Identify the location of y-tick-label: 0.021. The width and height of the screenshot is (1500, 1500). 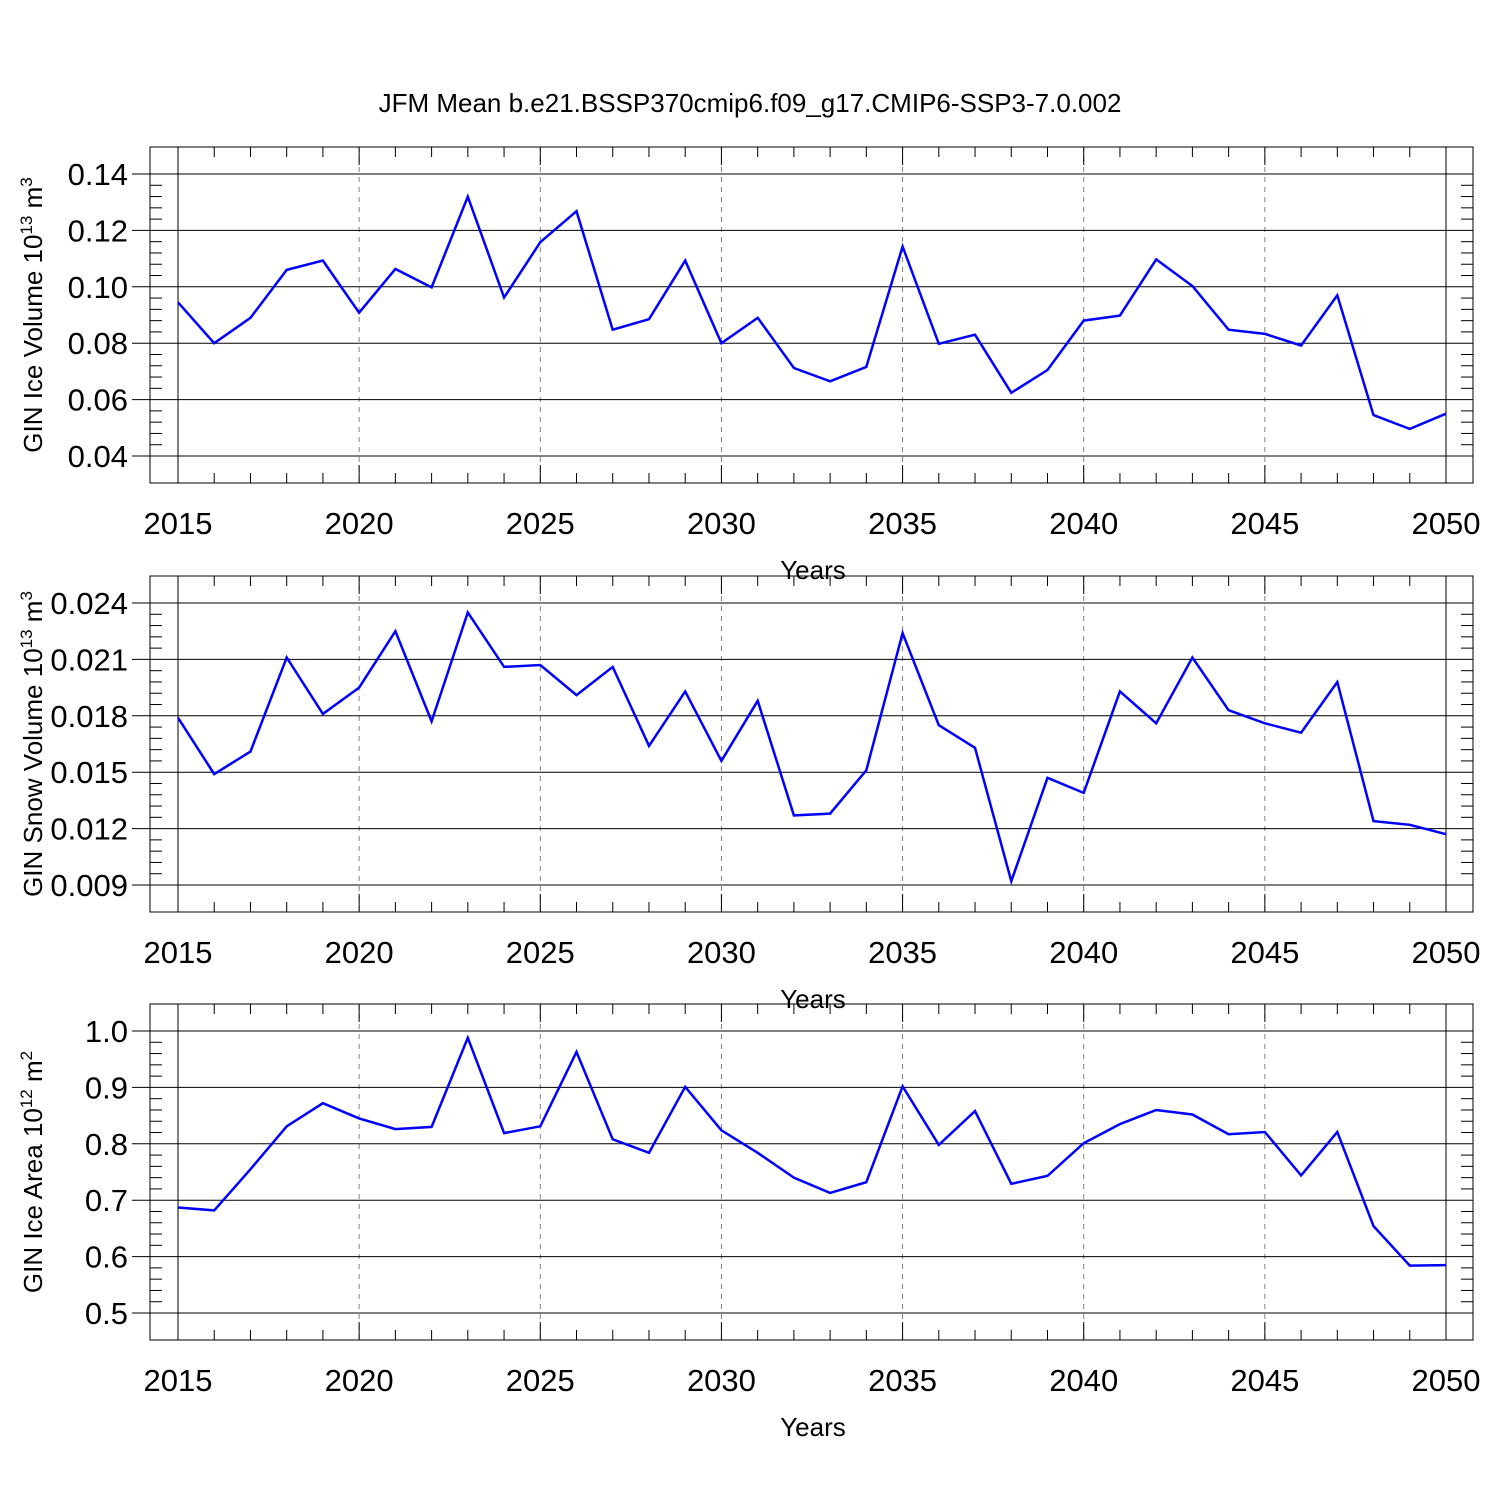
(89, 659).